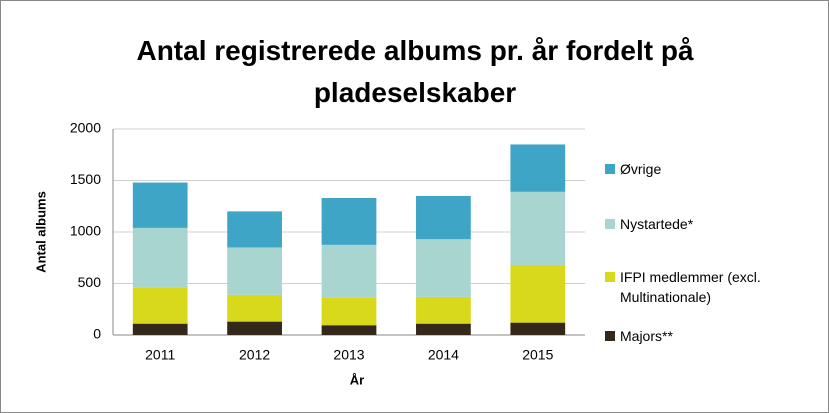 The width and height of the screenshot is (829, 413). Describe the element at coordinates (646, 336) in the screenshot. I see `legend-label: Majors**` at that location.